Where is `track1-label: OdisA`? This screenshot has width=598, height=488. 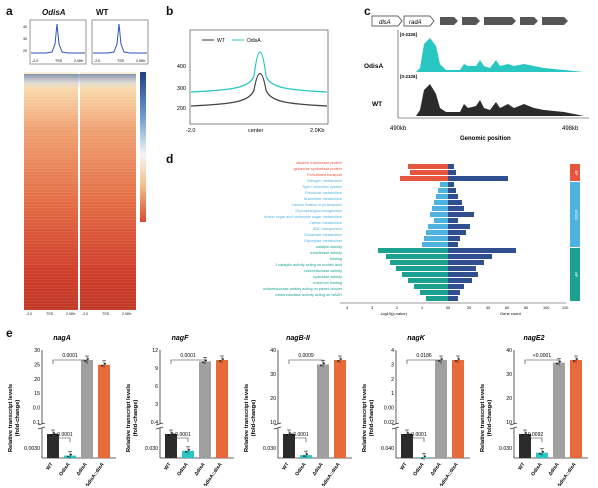
track1-label: OdisA is located at coordinates (373, 66).